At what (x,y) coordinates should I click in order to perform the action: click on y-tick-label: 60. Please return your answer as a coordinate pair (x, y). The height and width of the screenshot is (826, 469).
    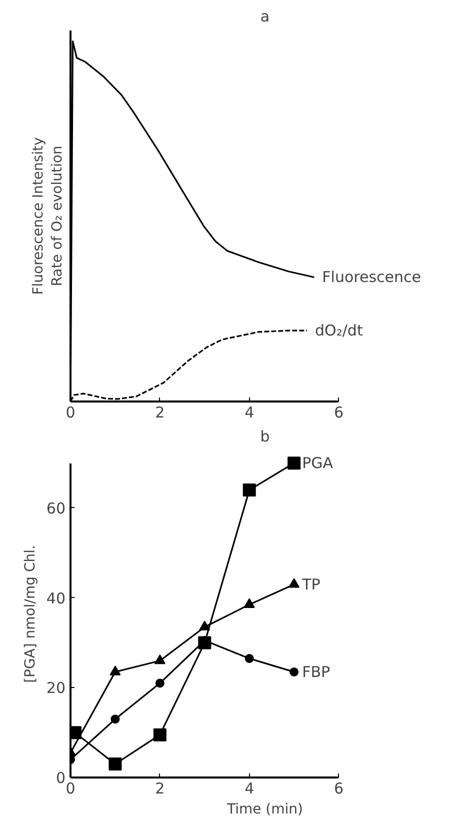
    Looking at the image, I should click on (56, 508).